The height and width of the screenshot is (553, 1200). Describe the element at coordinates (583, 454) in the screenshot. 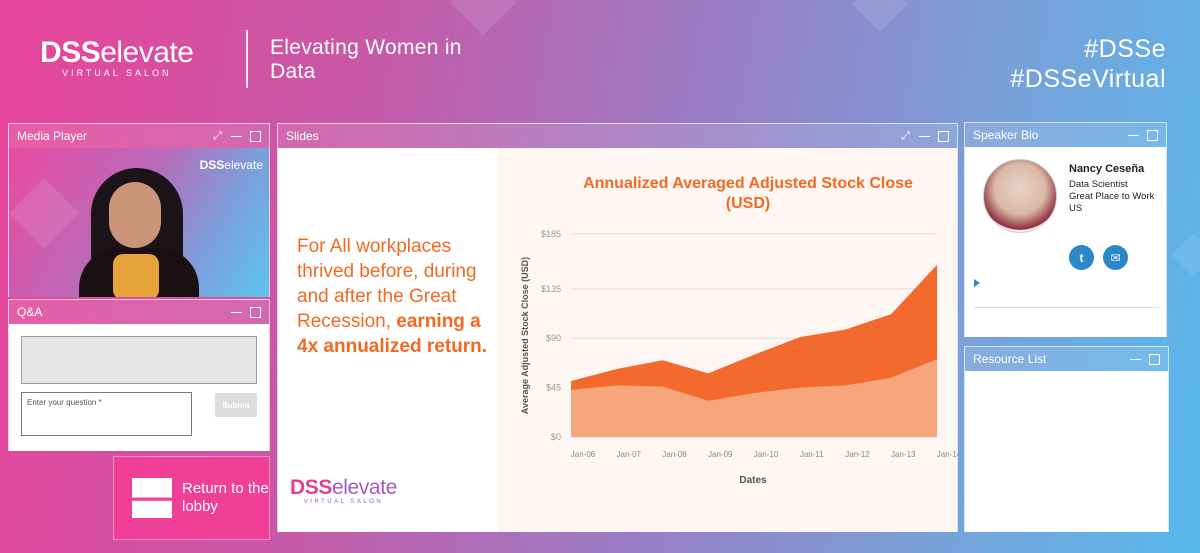

I see `x-tick-label: Jan-06` at that location.